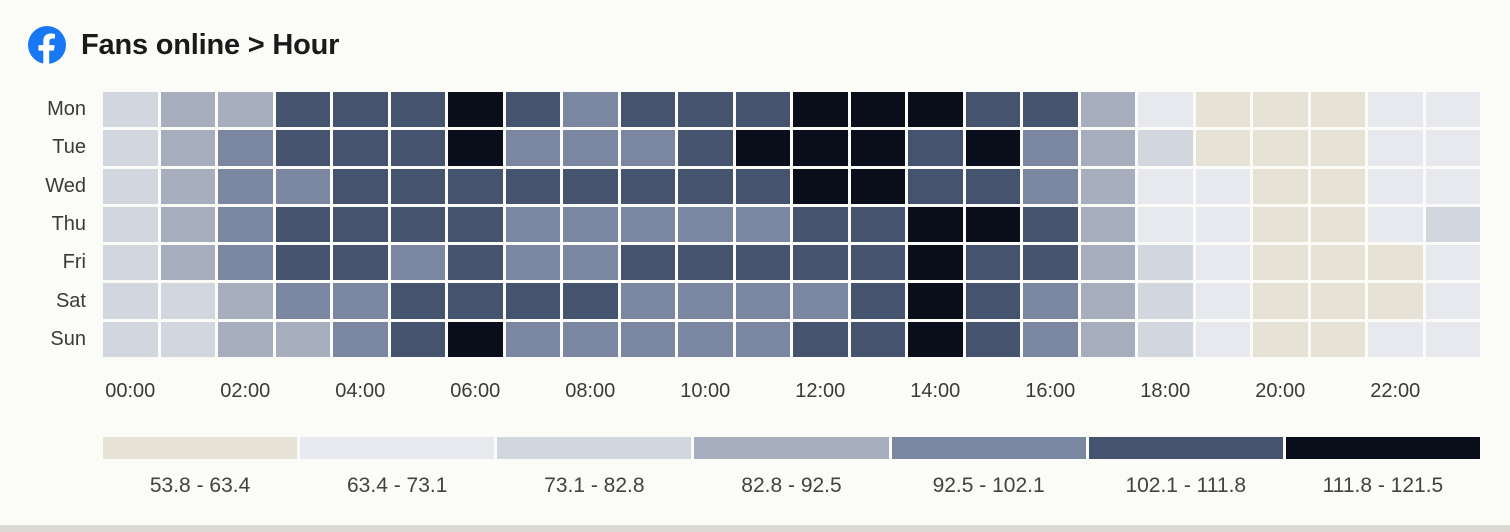 This screenshot has height=532, width=1510. Describe the element at coordinates (68, 338) in the screenshot. I see `y-axis-label: Sun` at that location.